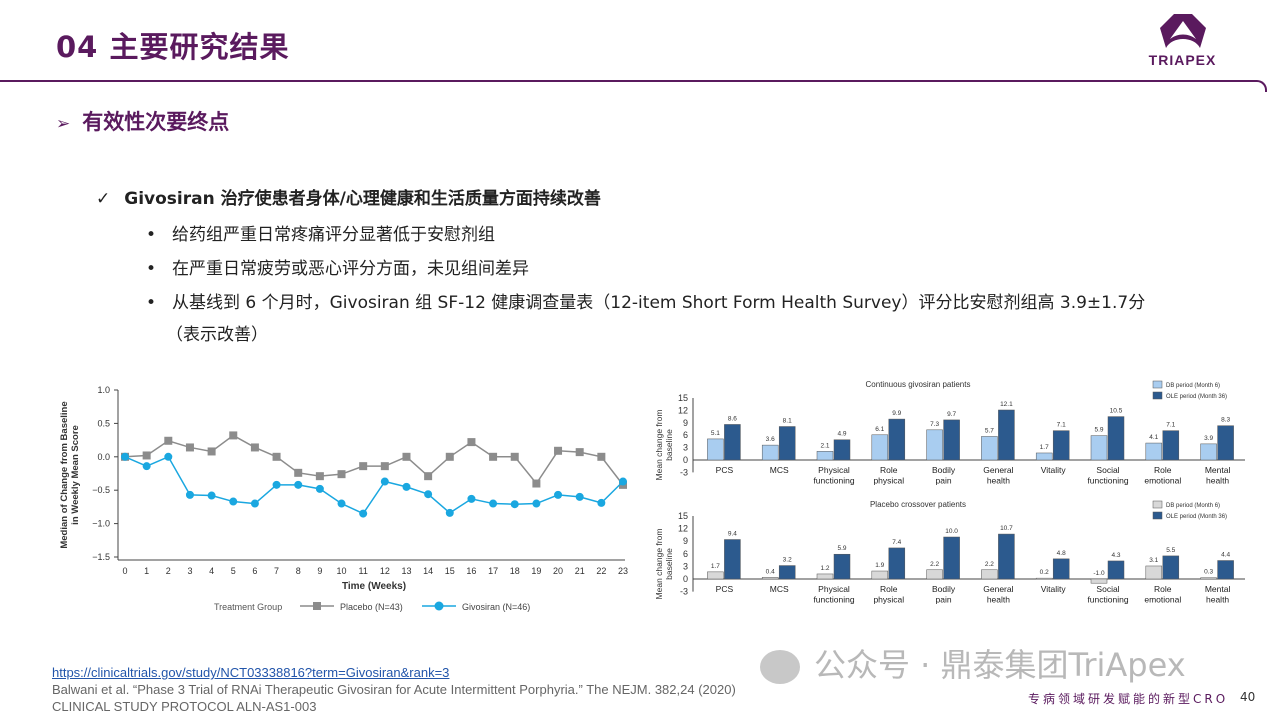 Image resolution: width=1271 pixels, height=715 pixels. What do you see at coordinates (918, 384) in the screenshot?
I see `chart-title: Continuous givosiran patients` at bounding box center [918, 384].